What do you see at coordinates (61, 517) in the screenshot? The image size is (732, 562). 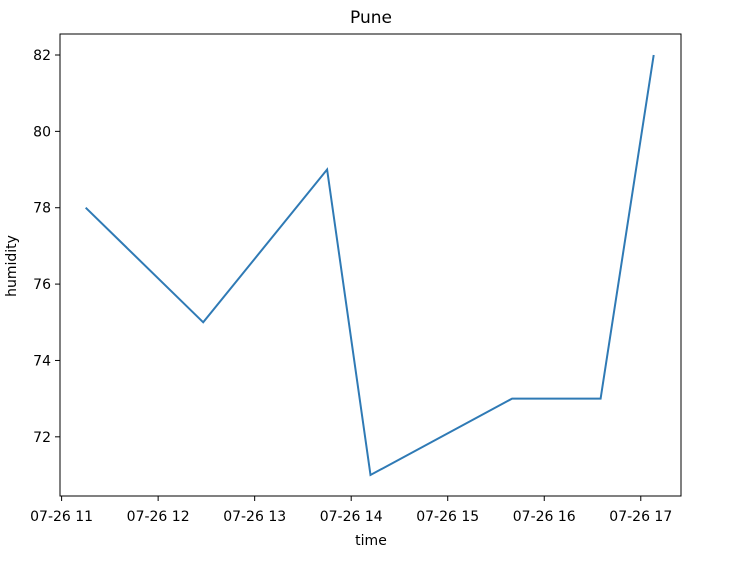 I see `x-tick-label: 07-26 11` at bounding box center [61, 517].